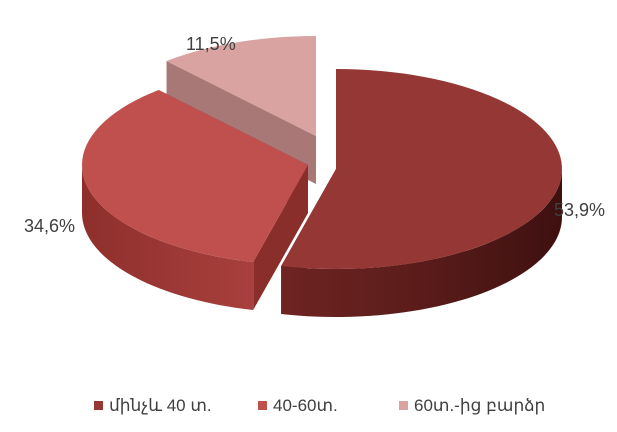 This screenshot has width=617, height=432. I want to click on legend-item-0: մինչև 40 տ., so click(153, 405).